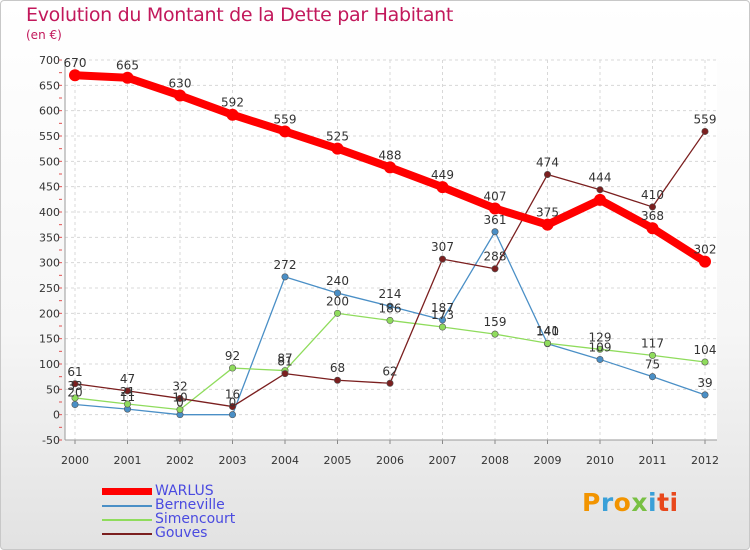 The width and height of the screenshot is (750, 550). I want to click on data-label-simencourt: 141, so click(547, 331).